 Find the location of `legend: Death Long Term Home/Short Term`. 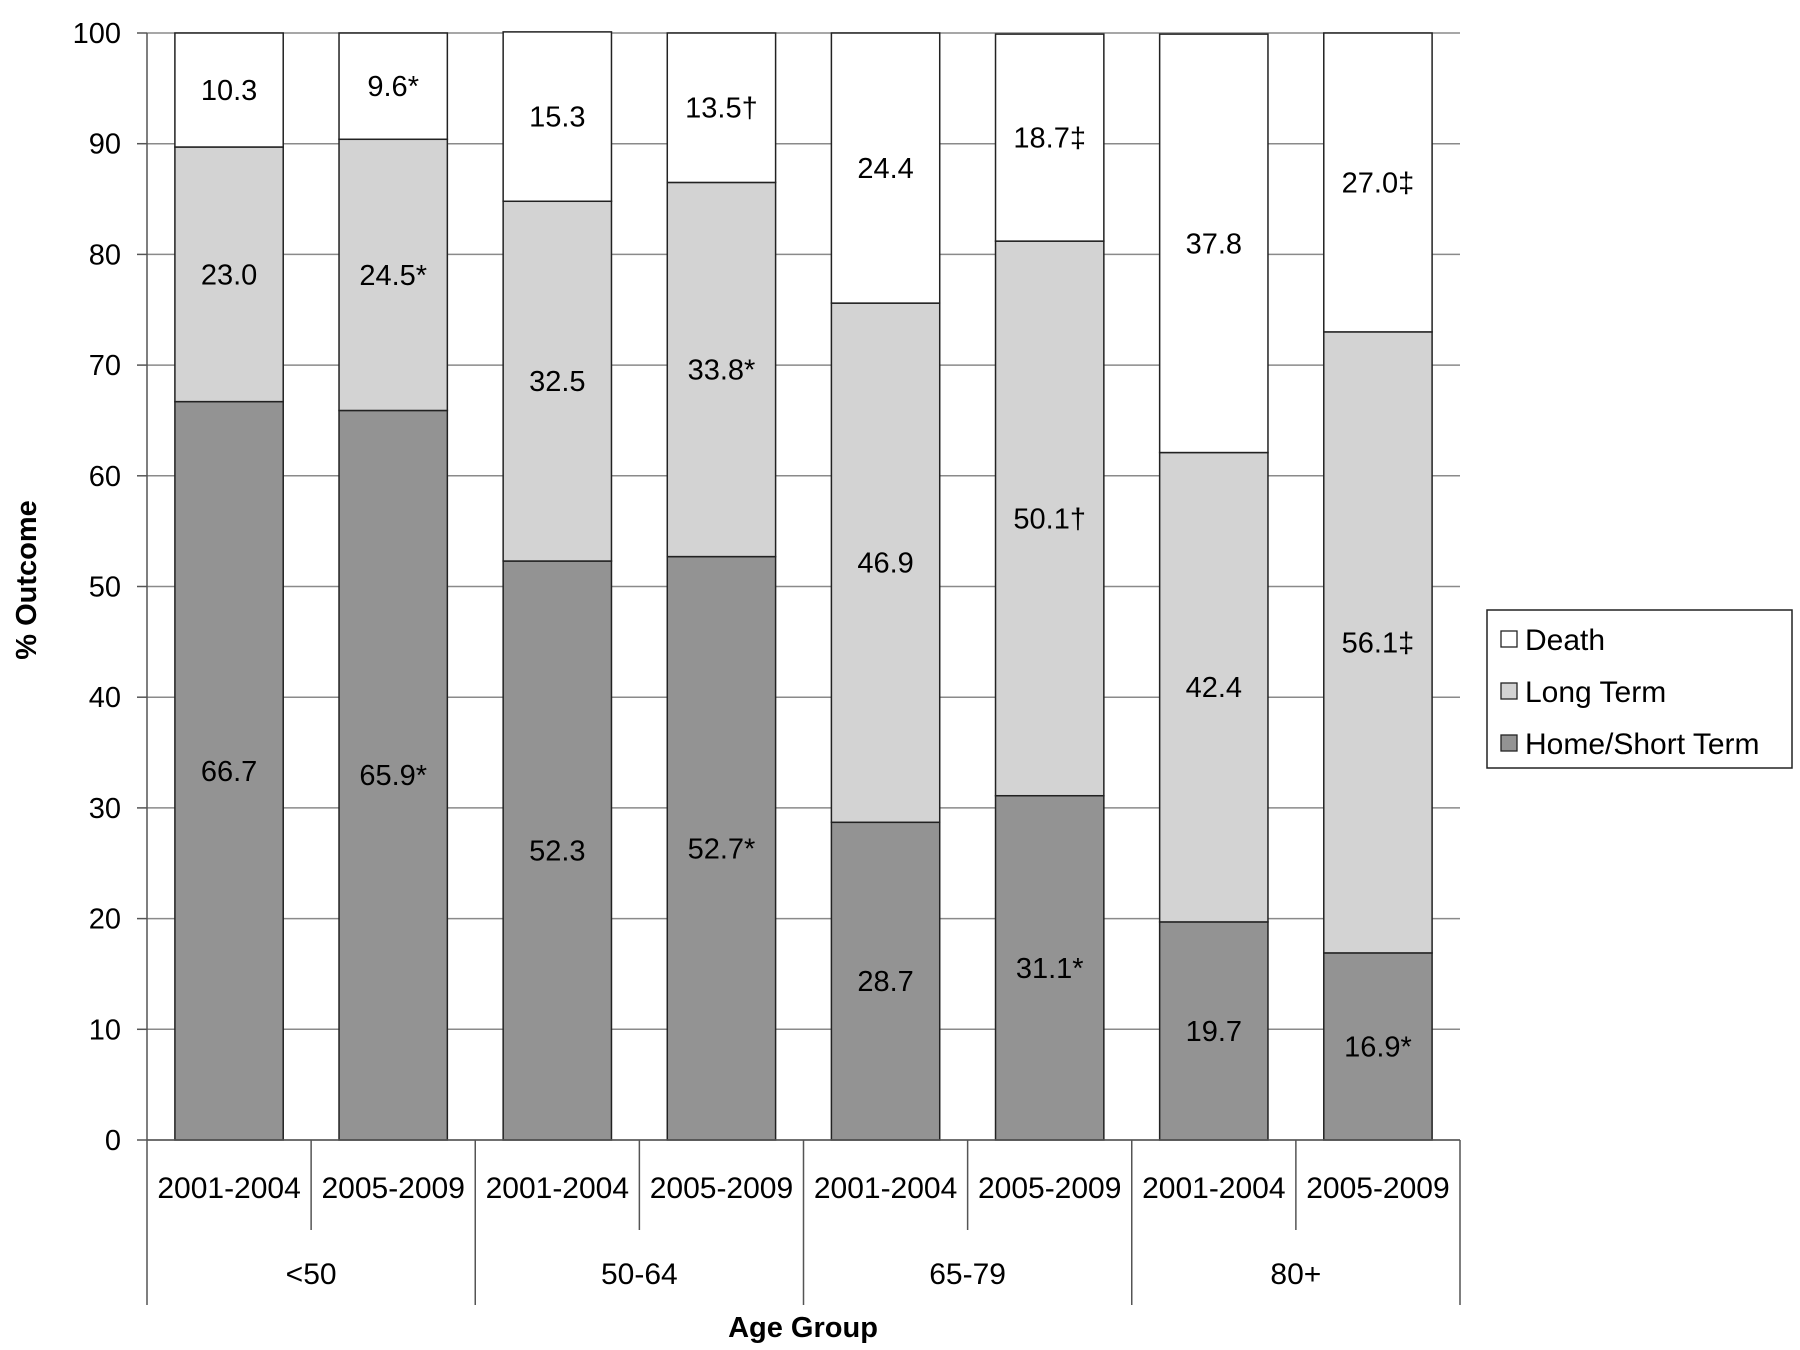

legend: Death Long Term Home/Short Term is located at coordinates (1639, 689).